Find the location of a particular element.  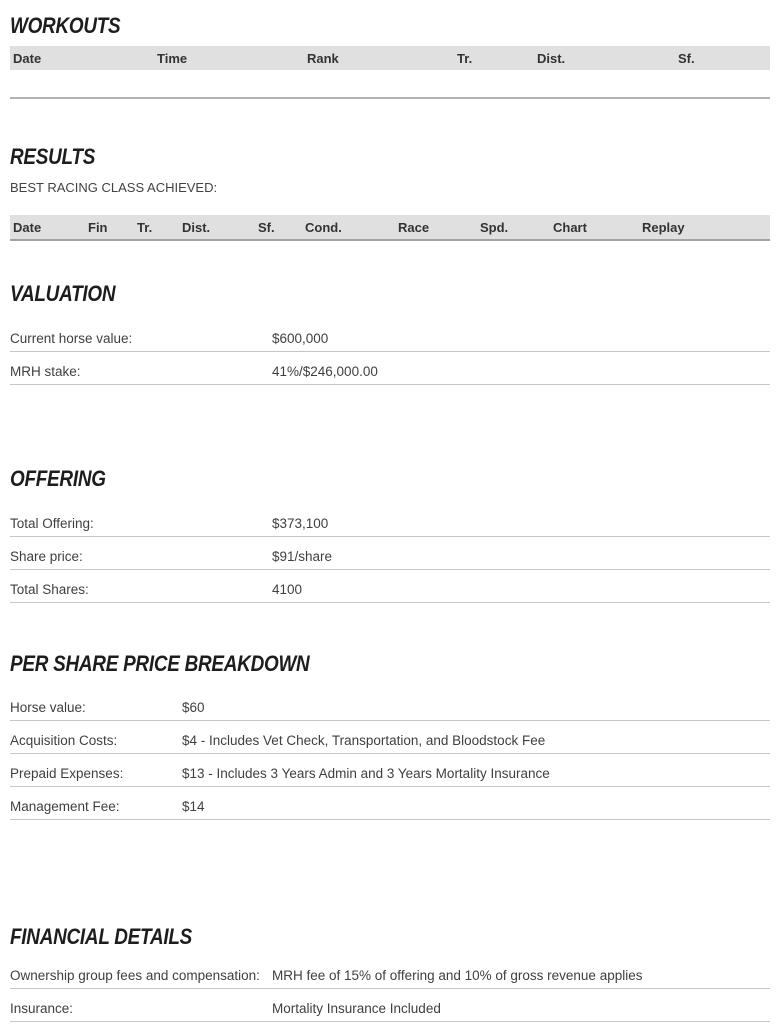

results-column-dist: Dist. is located at coordinates (196, 227).